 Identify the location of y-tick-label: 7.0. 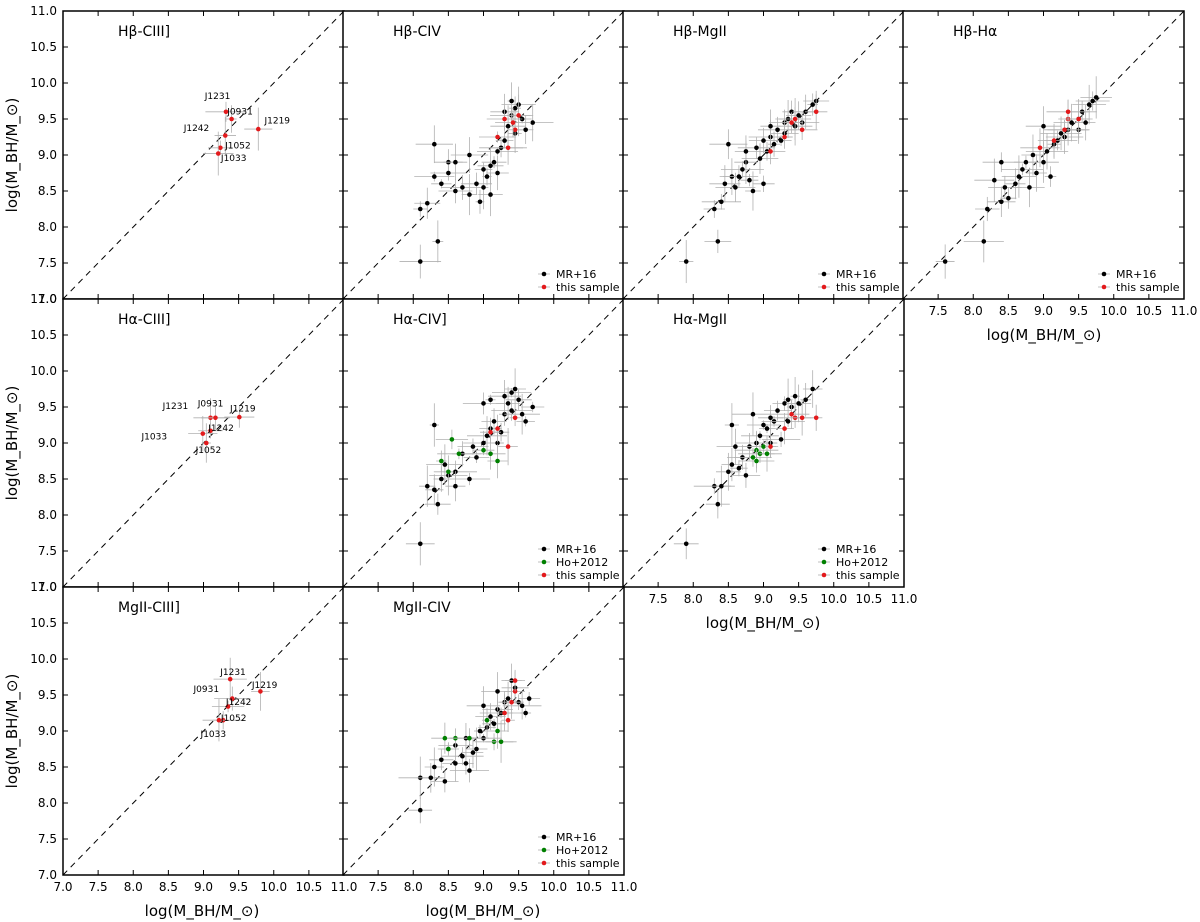
(47, 299).